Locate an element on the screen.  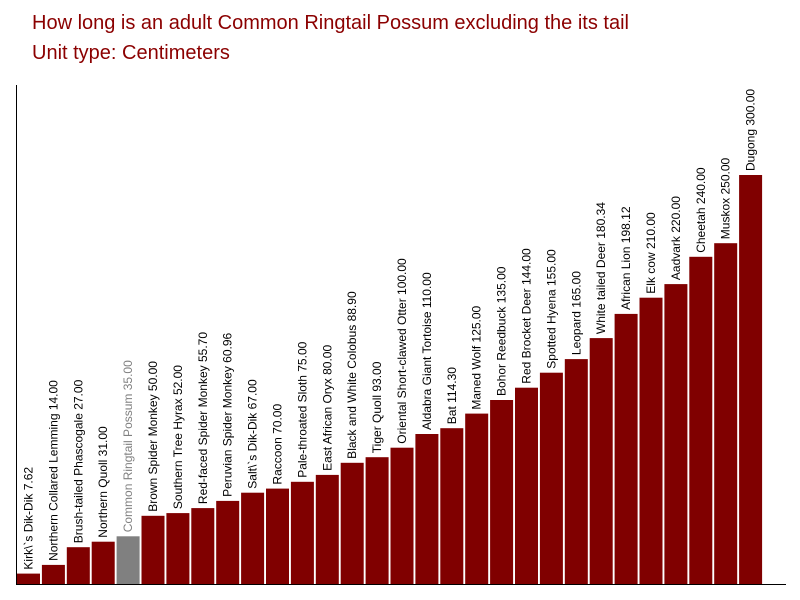
data-label-29: Dugong 300.00 is located at coordinates (751, 130).